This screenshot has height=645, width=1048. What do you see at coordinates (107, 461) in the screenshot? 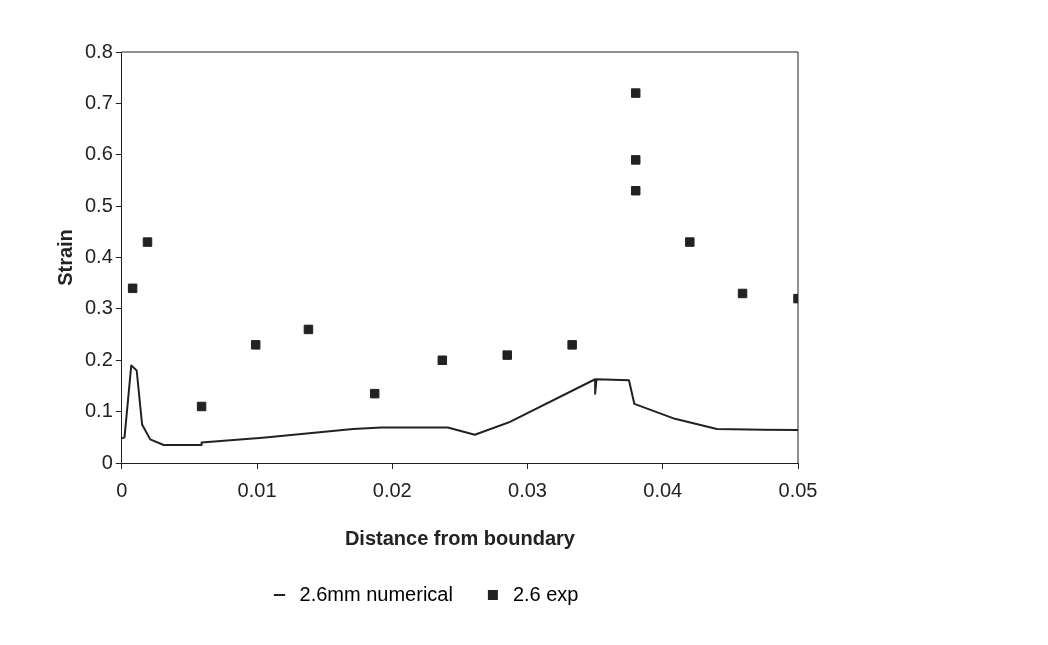
I see `y-tick-label: 0` at bounding box center [107, 461].